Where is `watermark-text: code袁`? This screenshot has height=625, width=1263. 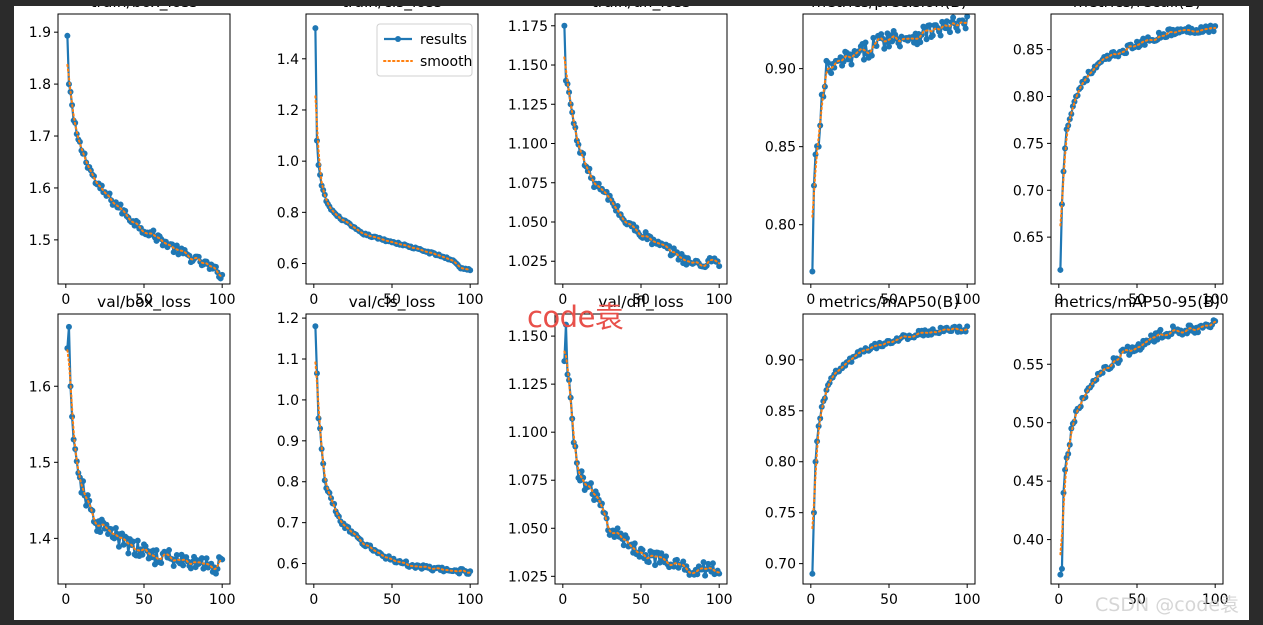
watermark-text: code袁 is located at coordinates (575, 317).